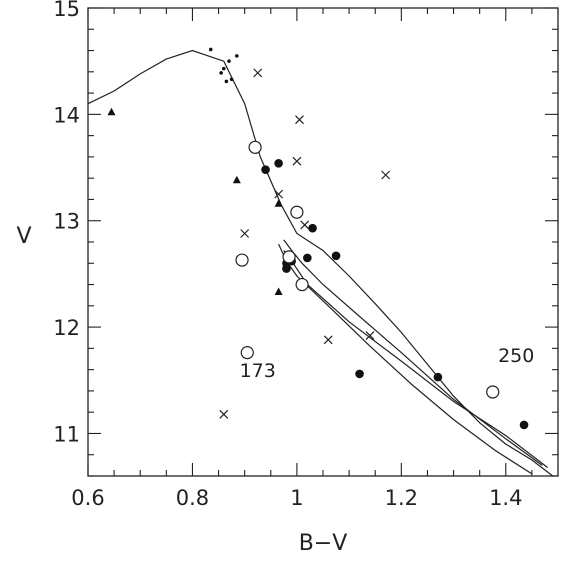 Image resolution: width=570 pixels, height=563 pixels. I want to click on y-tick-label: 15, so click(66, 10).